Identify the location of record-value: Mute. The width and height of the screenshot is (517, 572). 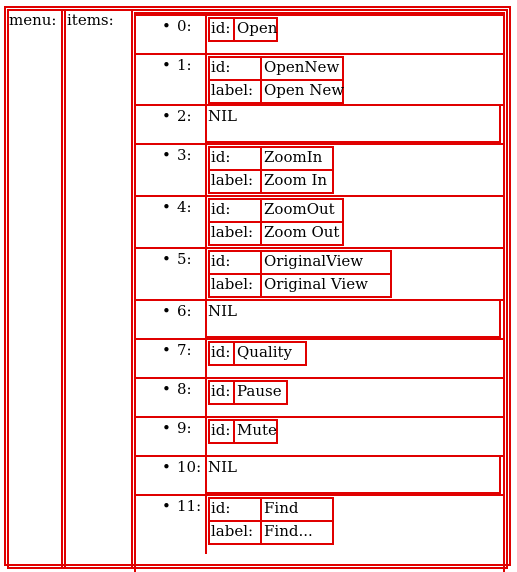
(257, 430).